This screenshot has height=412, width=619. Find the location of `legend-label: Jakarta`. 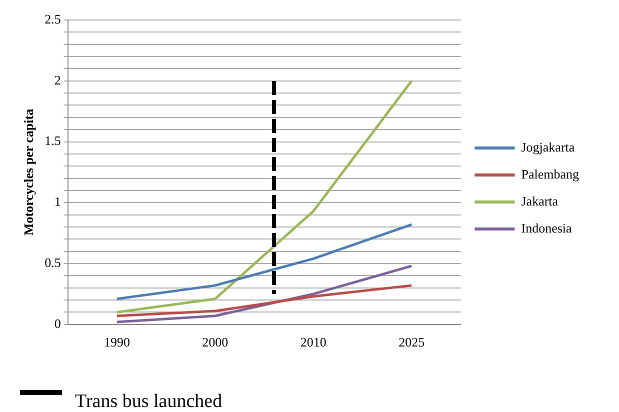

legend-label: Jakarta is located at coordinates (539, 200).